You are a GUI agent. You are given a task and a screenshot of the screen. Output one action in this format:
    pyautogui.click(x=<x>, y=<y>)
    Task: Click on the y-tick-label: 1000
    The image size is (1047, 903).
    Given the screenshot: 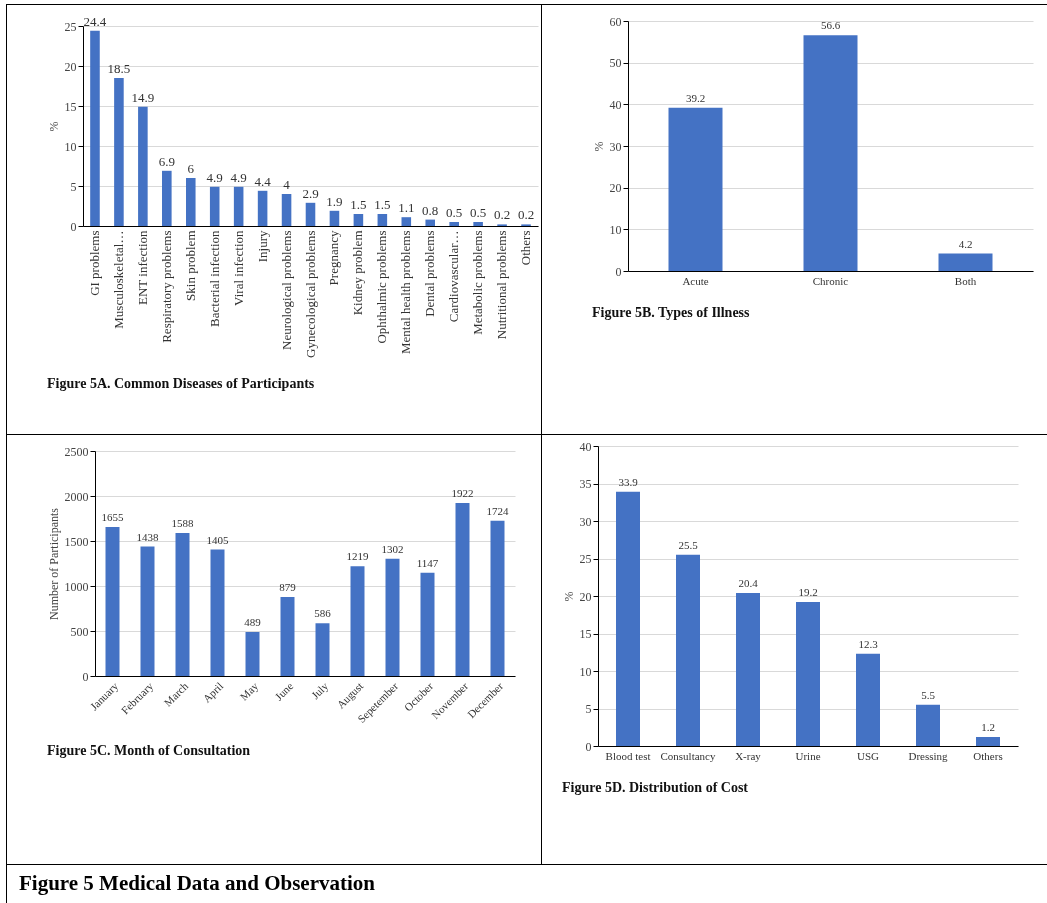 What is the action you would take?
    pyautogui.click(x=76, y=586)
    